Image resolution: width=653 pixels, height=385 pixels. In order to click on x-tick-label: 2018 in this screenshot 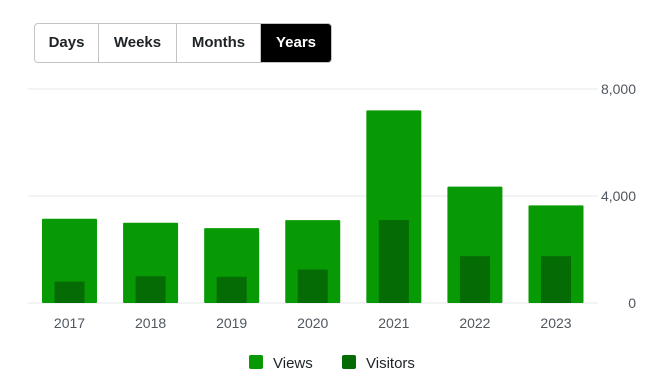, I will do `click(150, 323)`.